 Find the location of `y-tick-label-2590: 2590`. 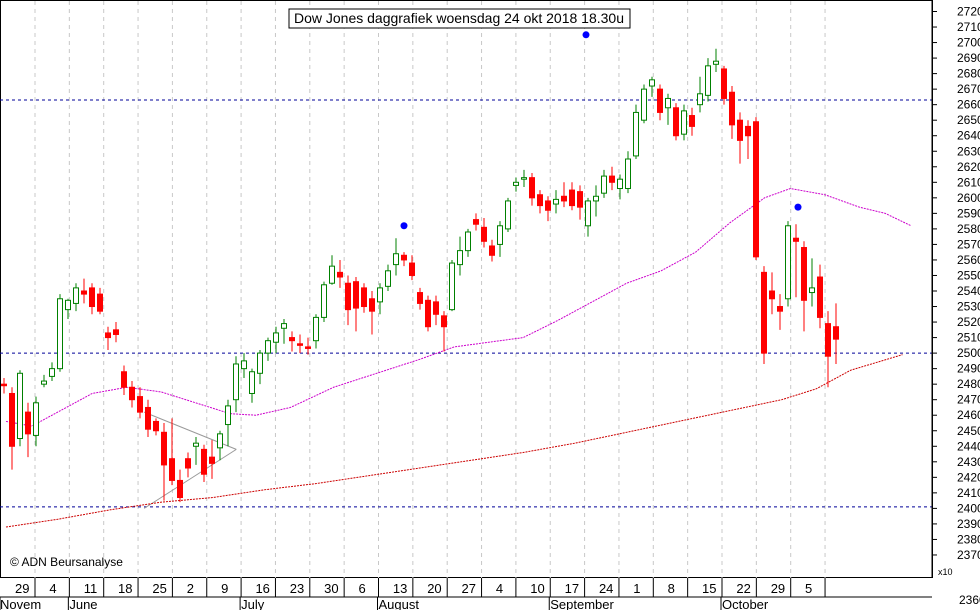

y-tick-label-2590: 2590 is located at coordinates (968, 213).